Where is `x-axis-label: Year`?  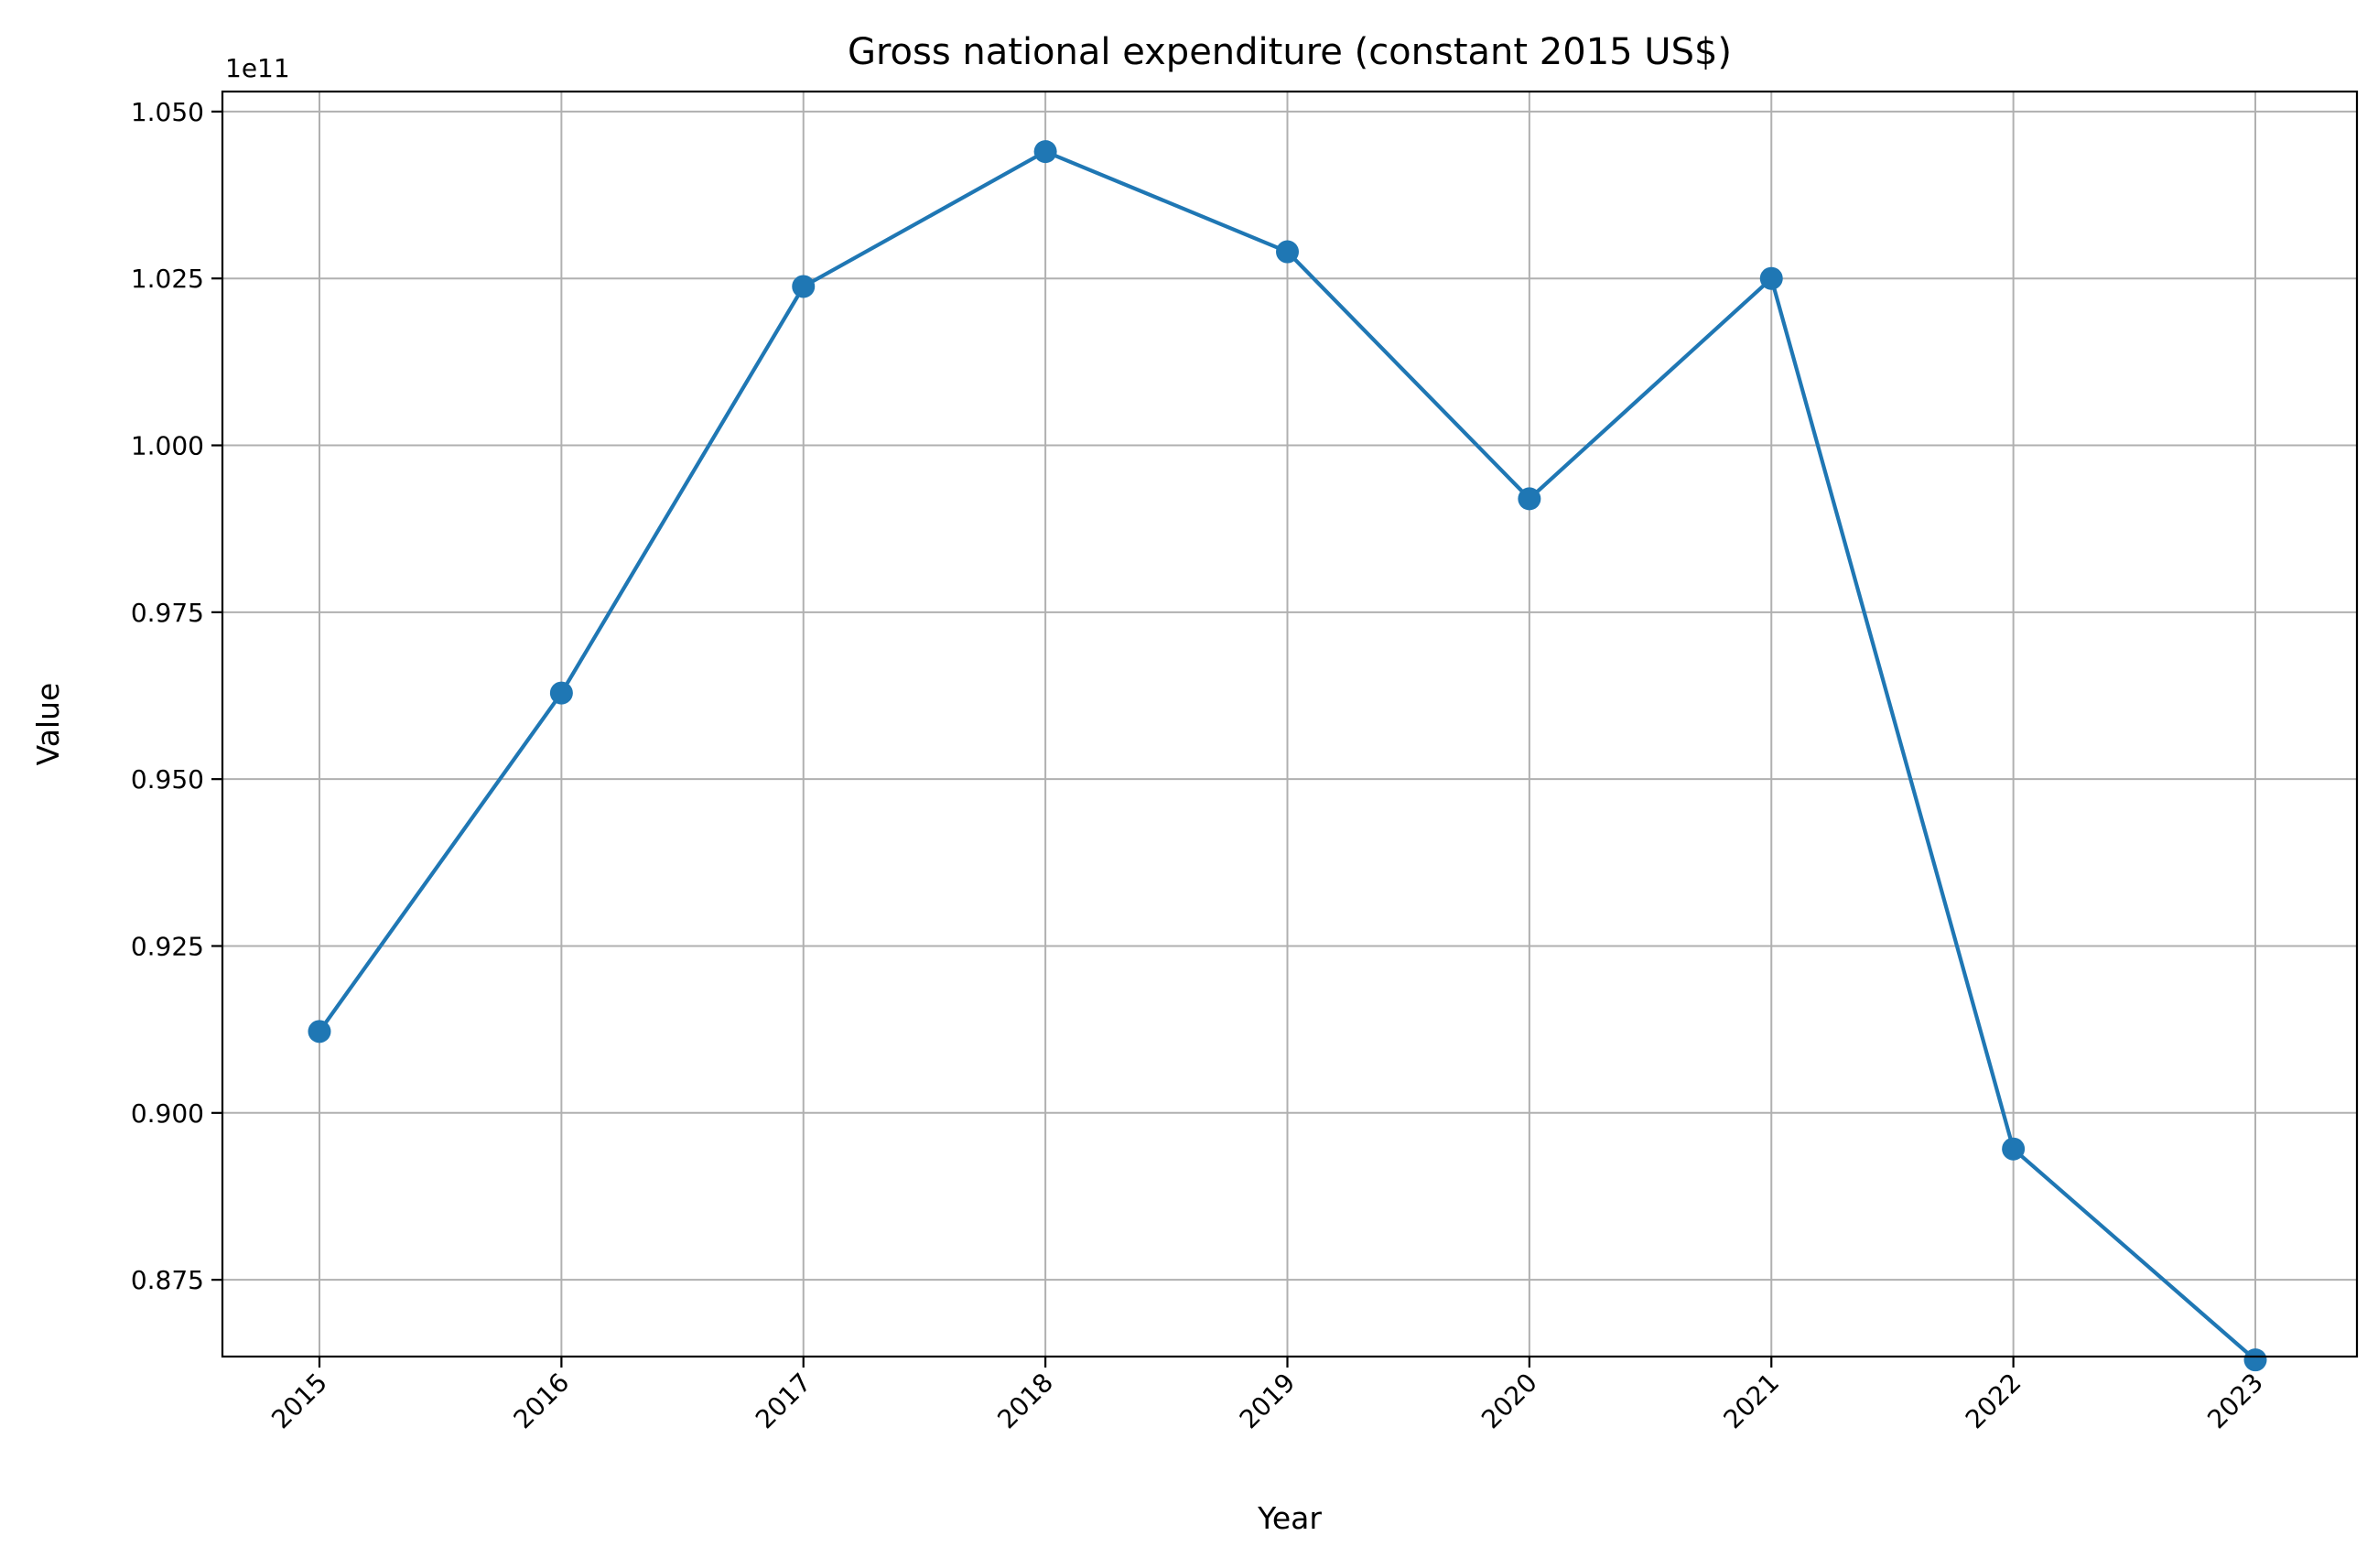 x-axis-label: Year is located at coordinates (1289, 1518).